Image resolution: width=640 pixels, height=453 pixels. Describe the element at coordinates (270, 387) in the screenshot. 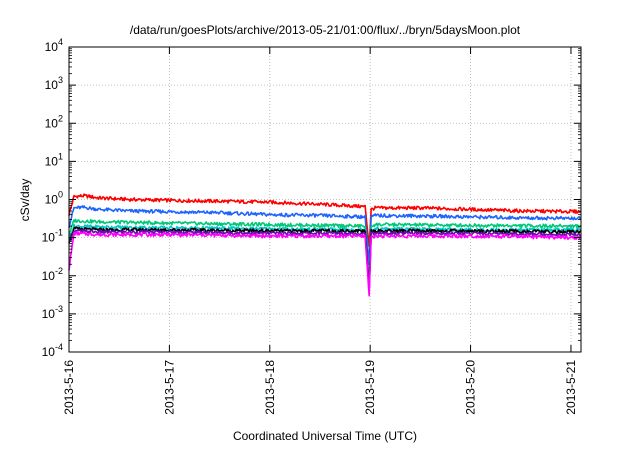

I see `x-tick-label: 2013-5-18` at that location.